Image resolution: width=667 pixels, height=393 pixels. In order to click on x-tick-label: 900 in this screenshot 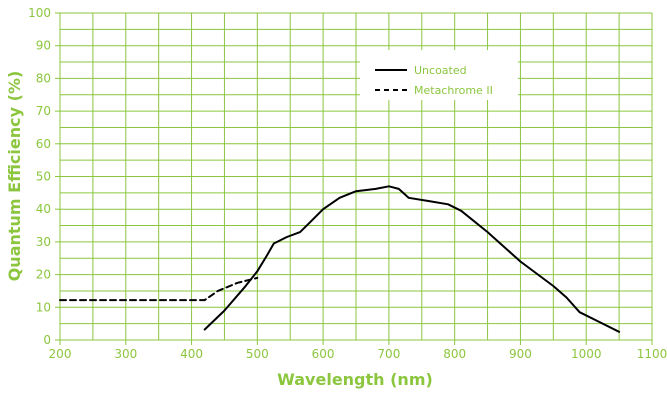, I will do `click(520, 354)`.